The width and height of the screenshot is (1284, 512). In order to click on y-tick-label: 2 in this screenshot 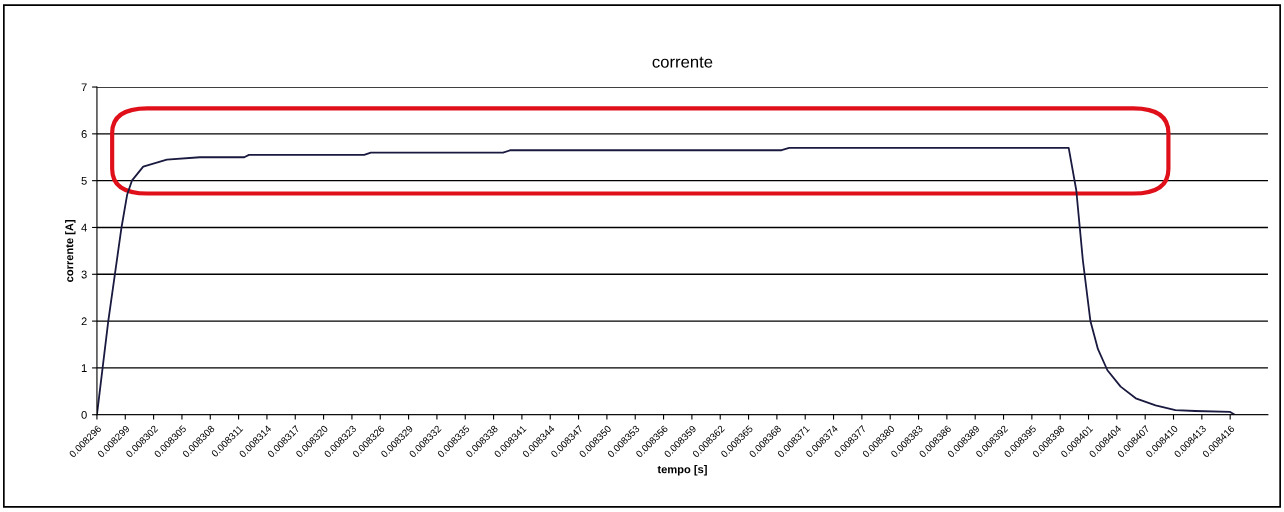, I will do `click(84, 321)`.